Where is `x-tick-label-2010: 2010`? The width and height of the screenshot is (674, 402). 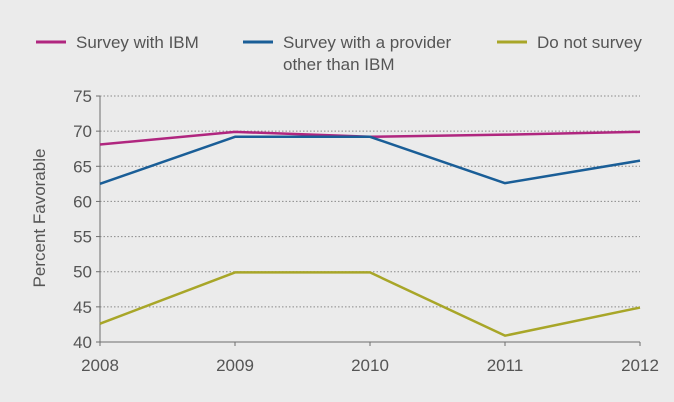
x-tick-label-2010: 2010 is located at coordinates (370, 365).